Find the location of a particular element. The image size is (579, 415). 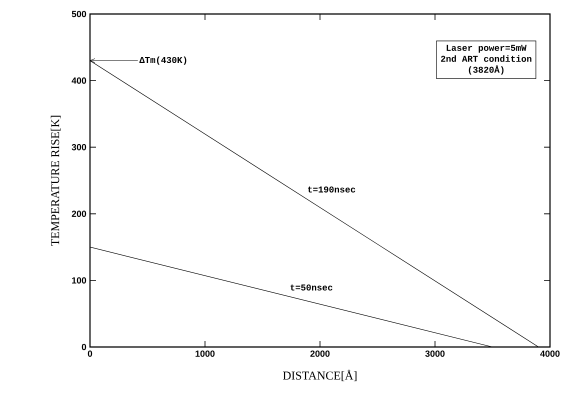

x-tick-label: 2000 is located at coordinates (320, 353).